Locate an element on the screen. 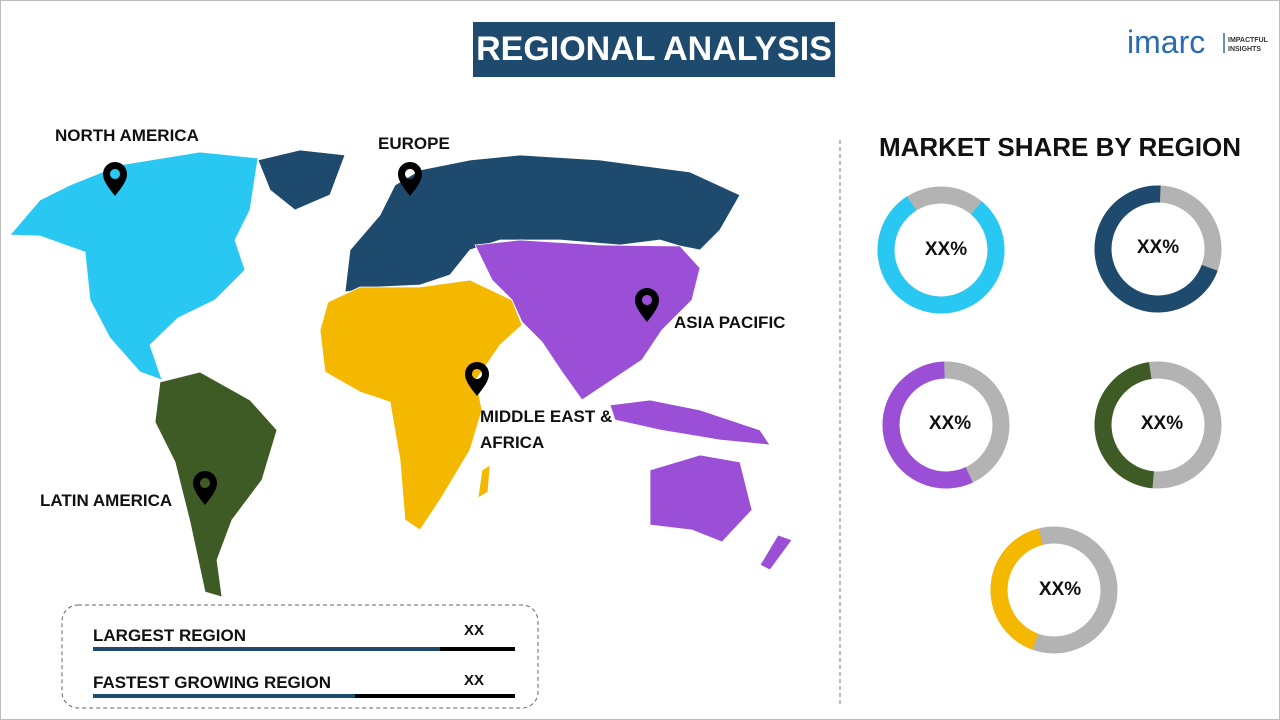 Image resolution: width=1280 pixels, height=720 pixels. madagascar is located at coordinates (484, 481).